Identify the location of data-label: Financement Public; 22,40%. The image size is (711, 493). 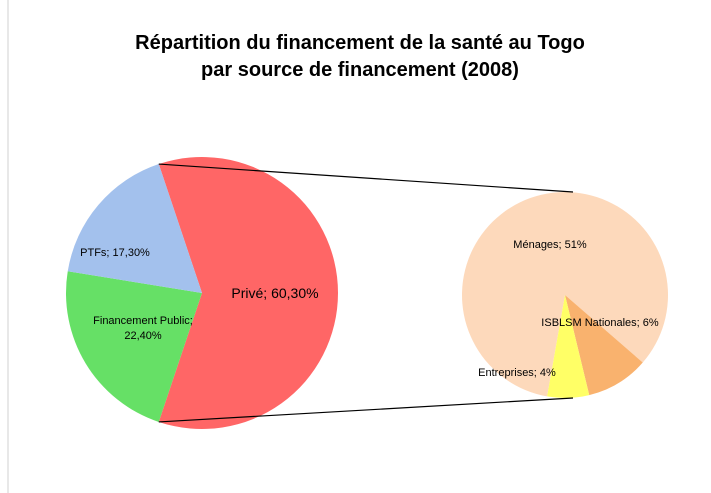
(143, 328).